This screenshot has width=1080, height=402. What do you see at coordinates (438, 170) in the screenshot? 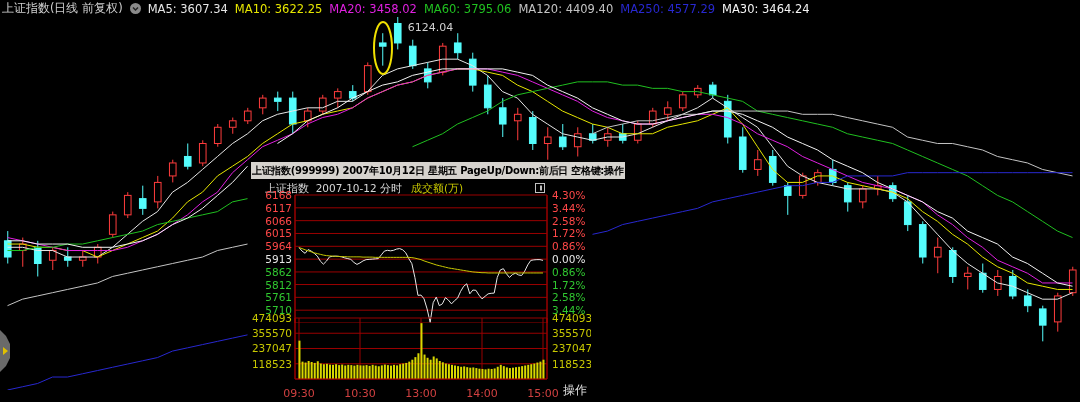
I see `chart-title: 上证指数(999999) 2007年10月12日 星期五 PageUp/Down:前后日 空格键:操作` at bounding box center [438, 170].